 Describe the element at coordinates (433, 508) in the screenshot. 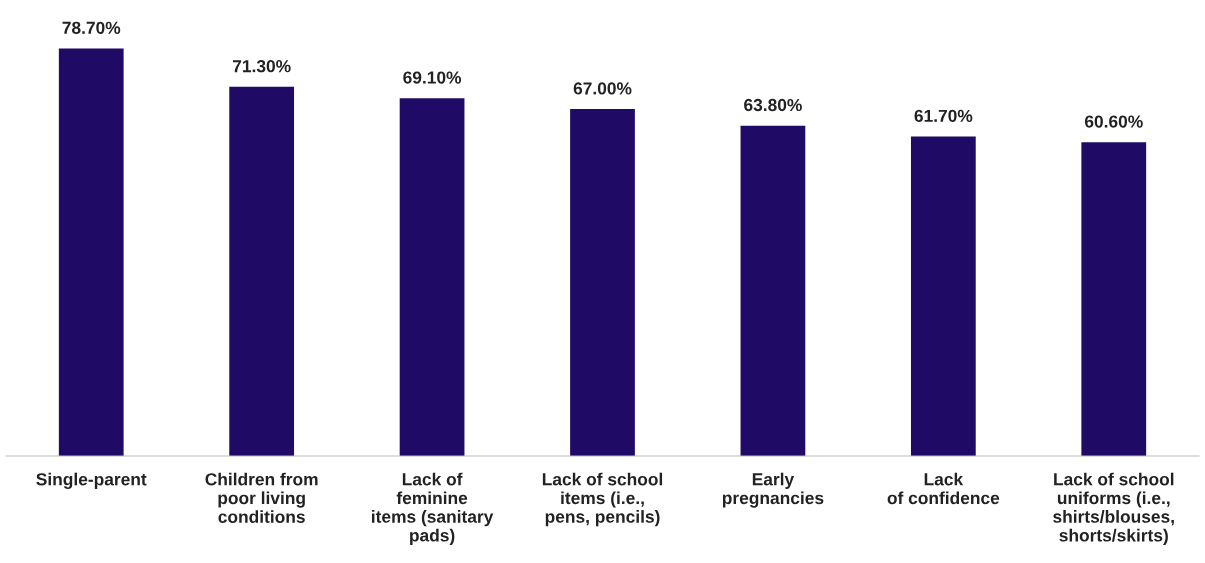

I see `x-tick-label: Lack of feminine items (sanitary pads)` at that location.